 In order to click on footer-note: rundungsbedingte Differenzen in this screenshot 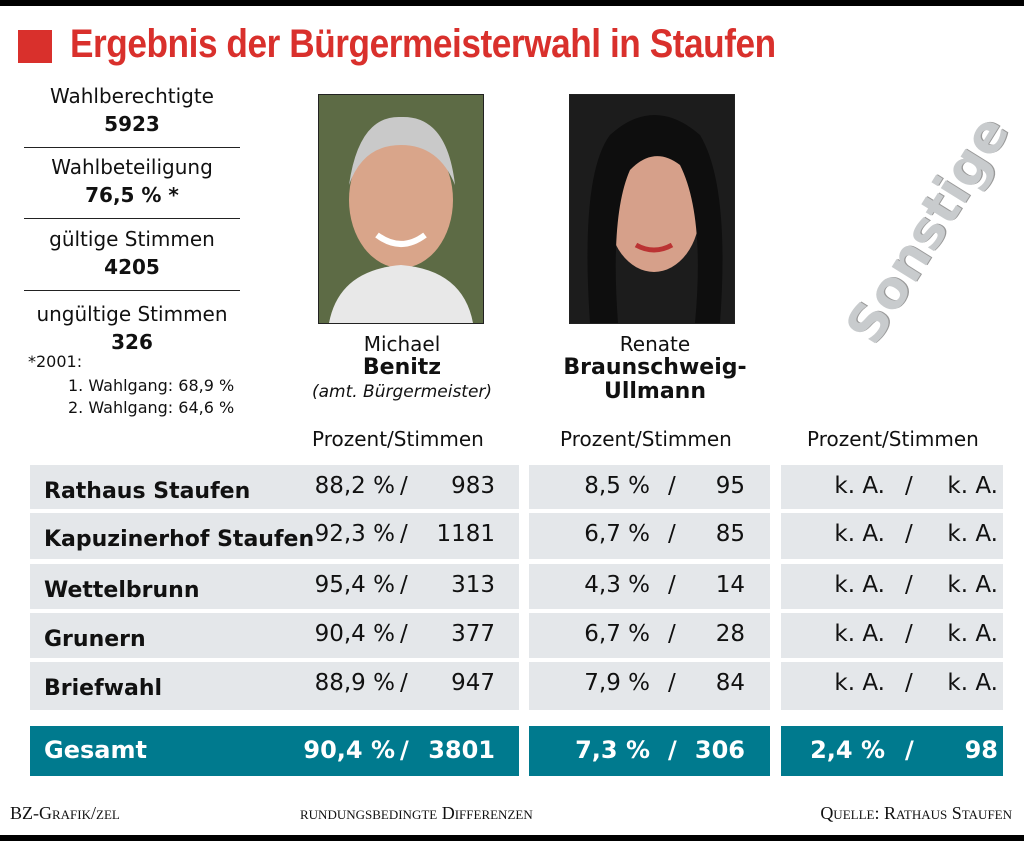, I will do `click(416, 813)`.